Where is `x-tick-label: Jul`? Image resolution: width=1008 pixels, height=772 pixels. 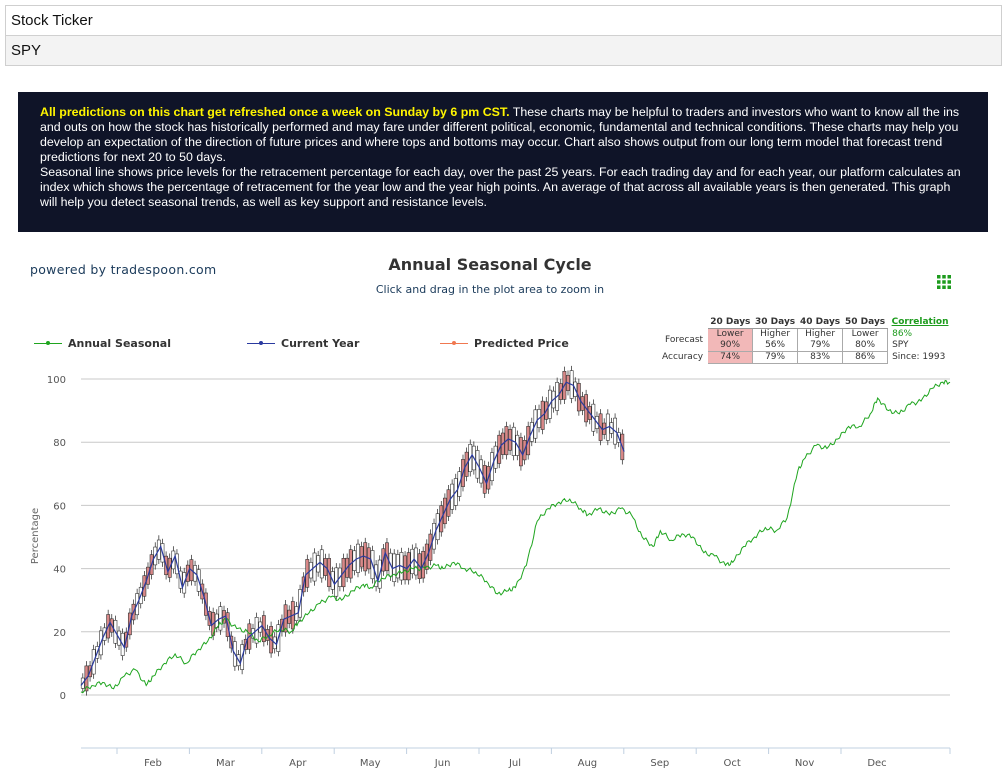
x-tick-label: Jul is located at coordinates (514, 763).